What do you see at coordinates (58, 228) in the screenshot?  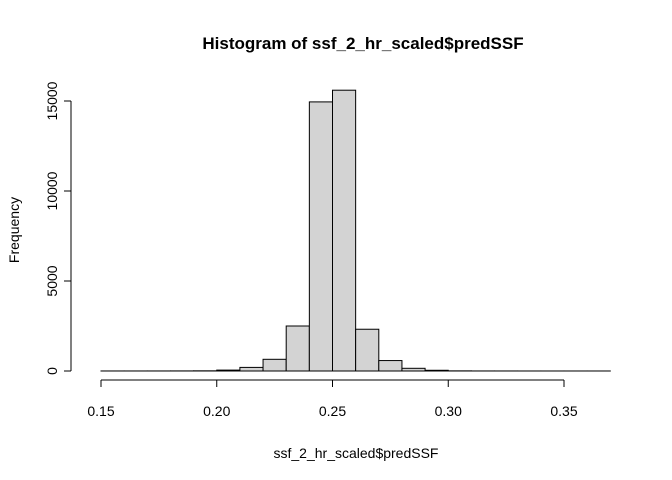 I see `y-axis: 0 5000 10000 15000` at bounding box center [58, 228].